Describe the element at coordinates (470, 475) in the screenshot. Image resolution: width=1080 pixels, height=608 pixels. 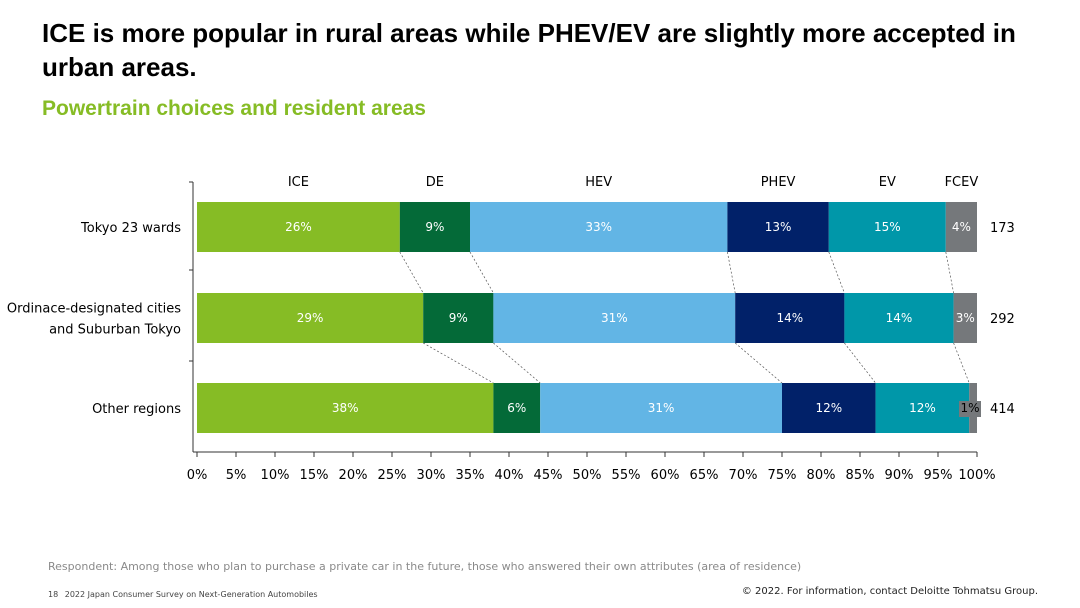
I see `x-tick-label: 35%` at that location.